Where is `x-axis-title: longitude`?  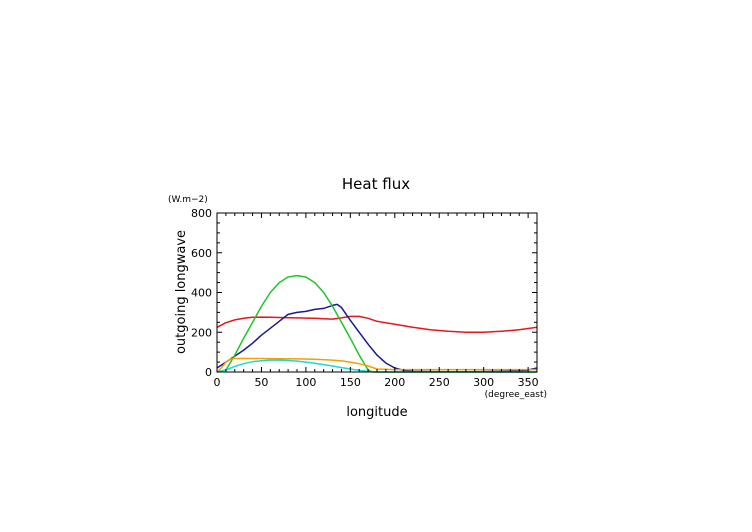
x-axis-title: longitude is located at coordinates (376, 412).